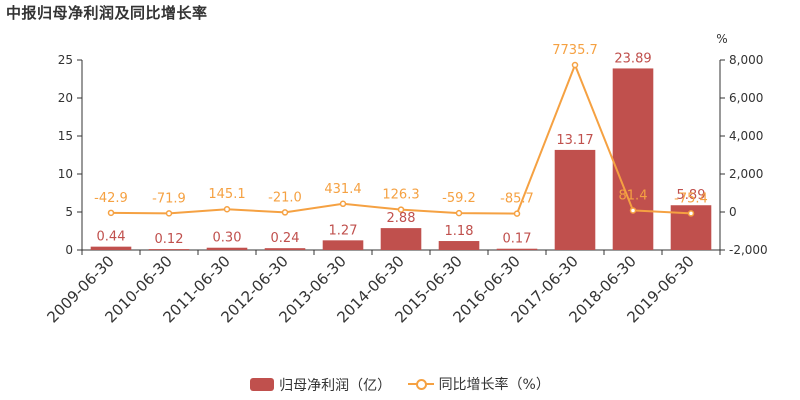 Image resolution: width=800 pixels, height=400 pixels. Describe the element at coordinates (401, 218) in the screenshot. I see `bar-data-label: 2.88` at that location.